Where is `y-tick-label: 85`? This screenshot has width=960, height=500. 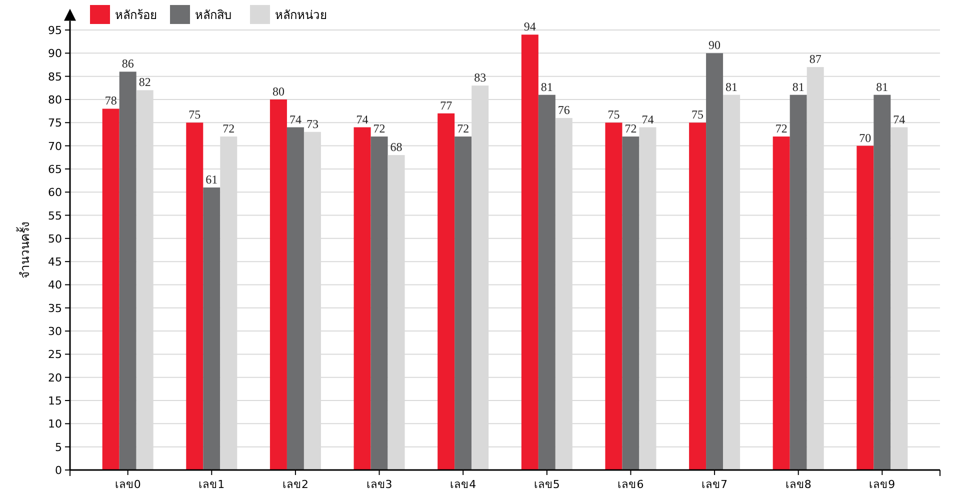 y-tick-label: 85 is located at coordinates (55, 77).